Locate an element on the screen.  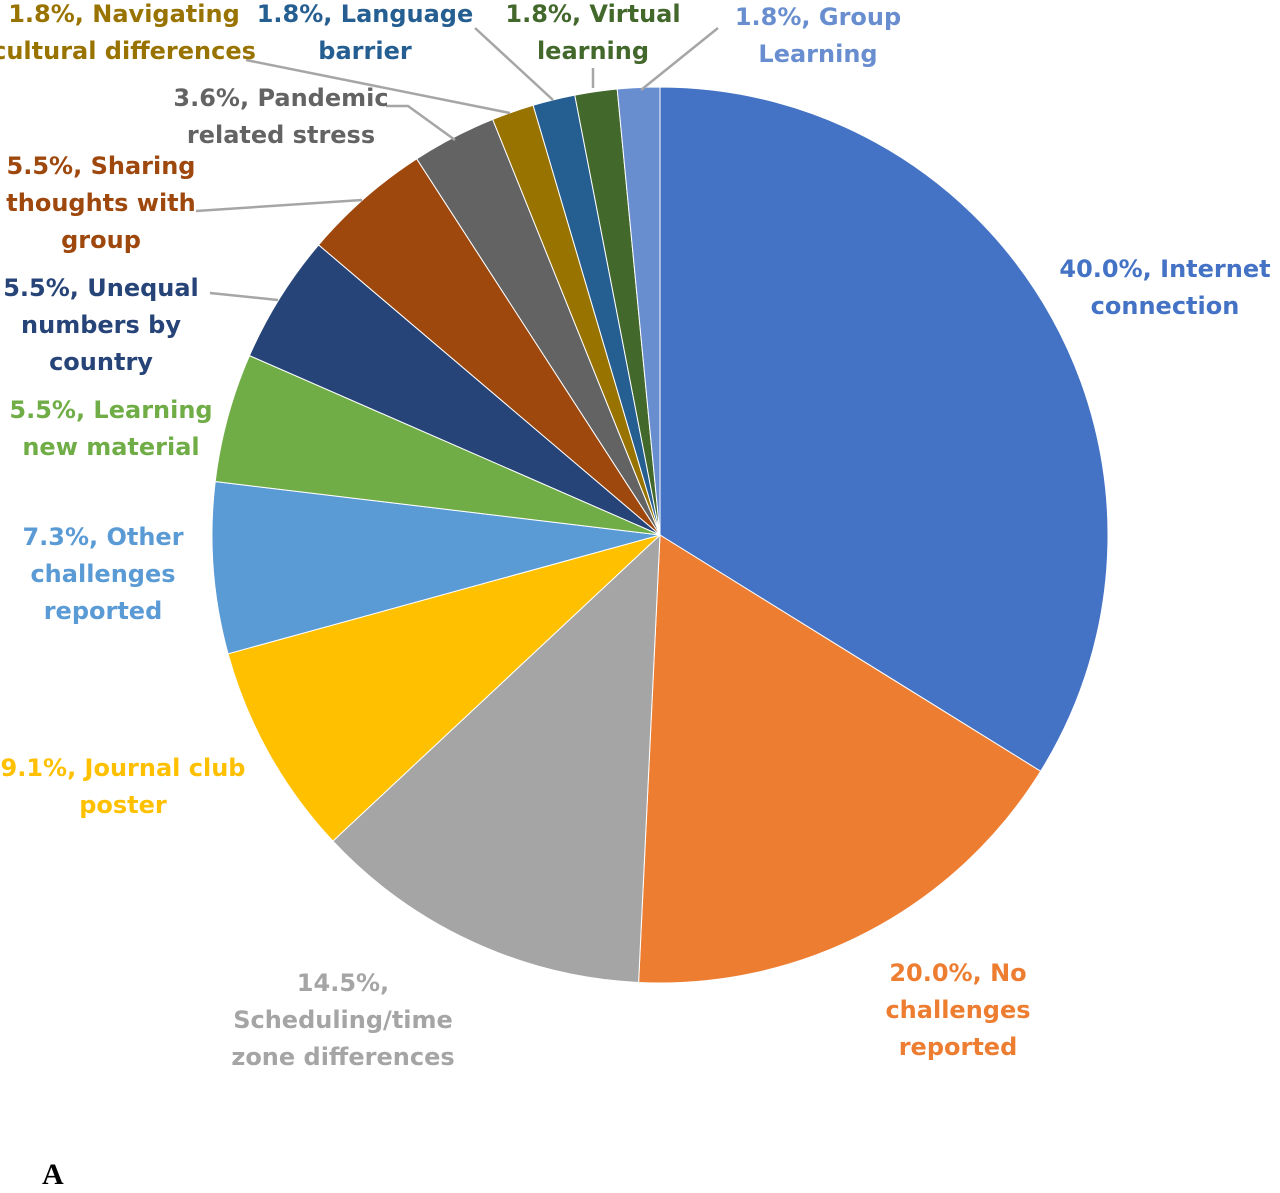
slice-label-2: 20.0%, No challenges reported is located at coordinates (957, 1010).